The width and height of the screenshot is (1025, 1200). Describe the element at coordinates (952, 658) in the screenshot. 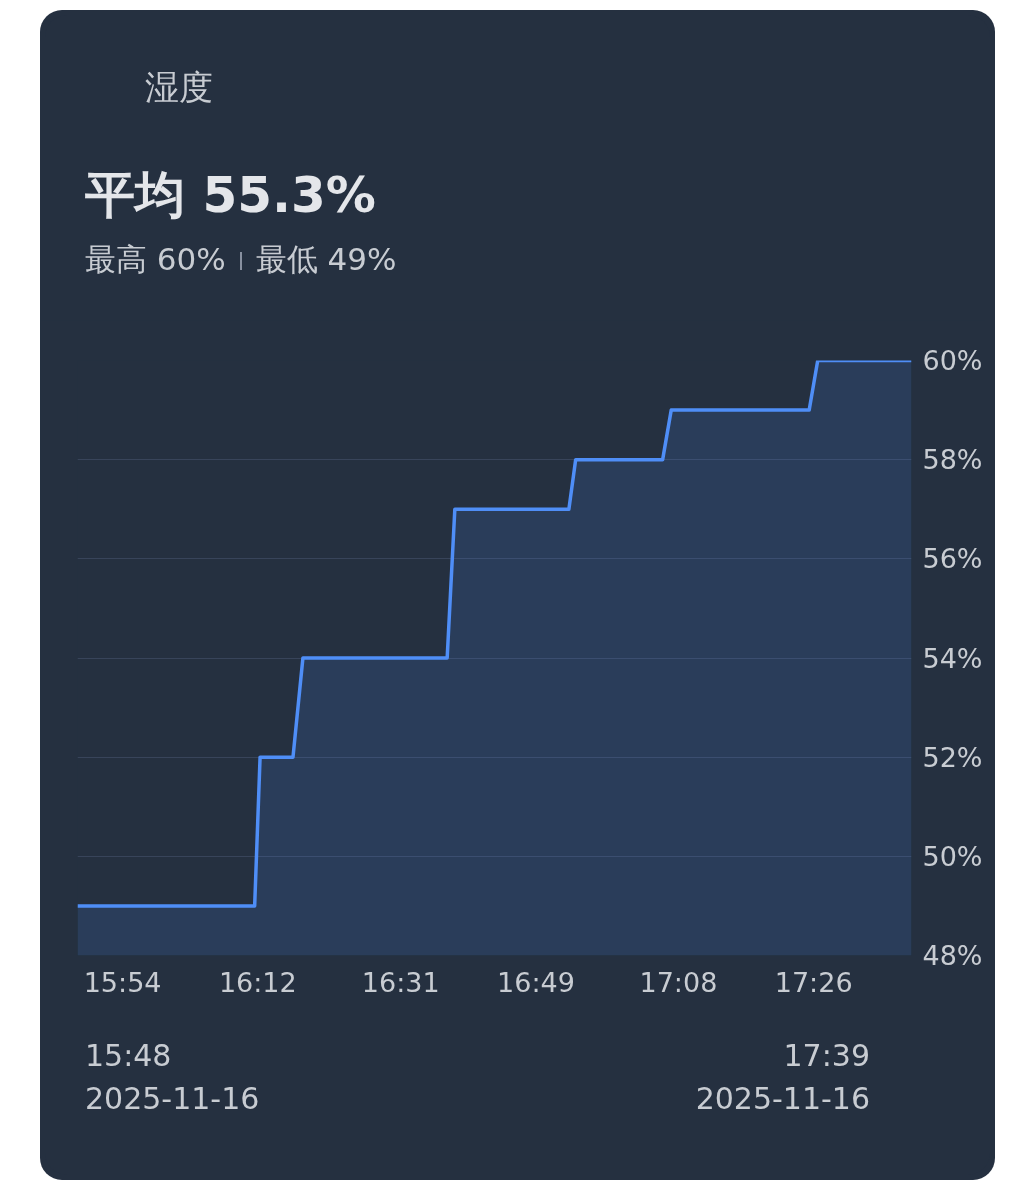

I see `y-tick-label: 54%` at that location.